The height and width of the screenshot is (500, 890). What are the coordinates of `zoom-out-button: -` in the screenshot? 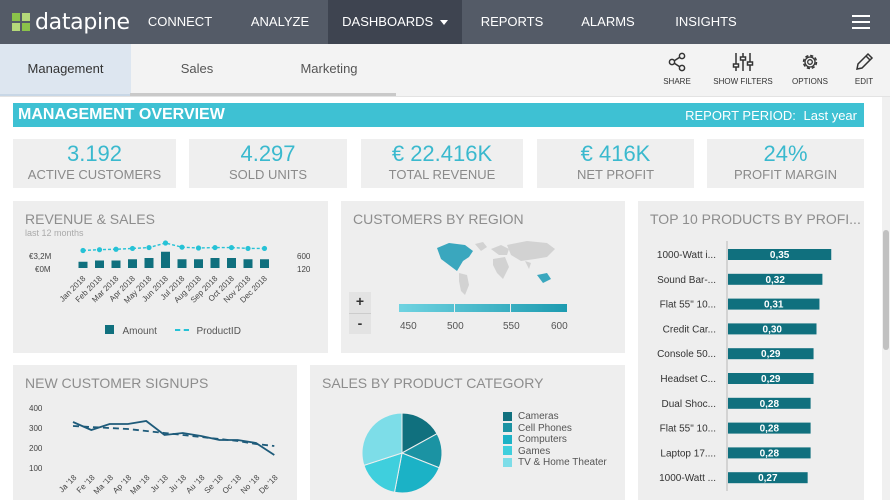 It's located at (360, 323).